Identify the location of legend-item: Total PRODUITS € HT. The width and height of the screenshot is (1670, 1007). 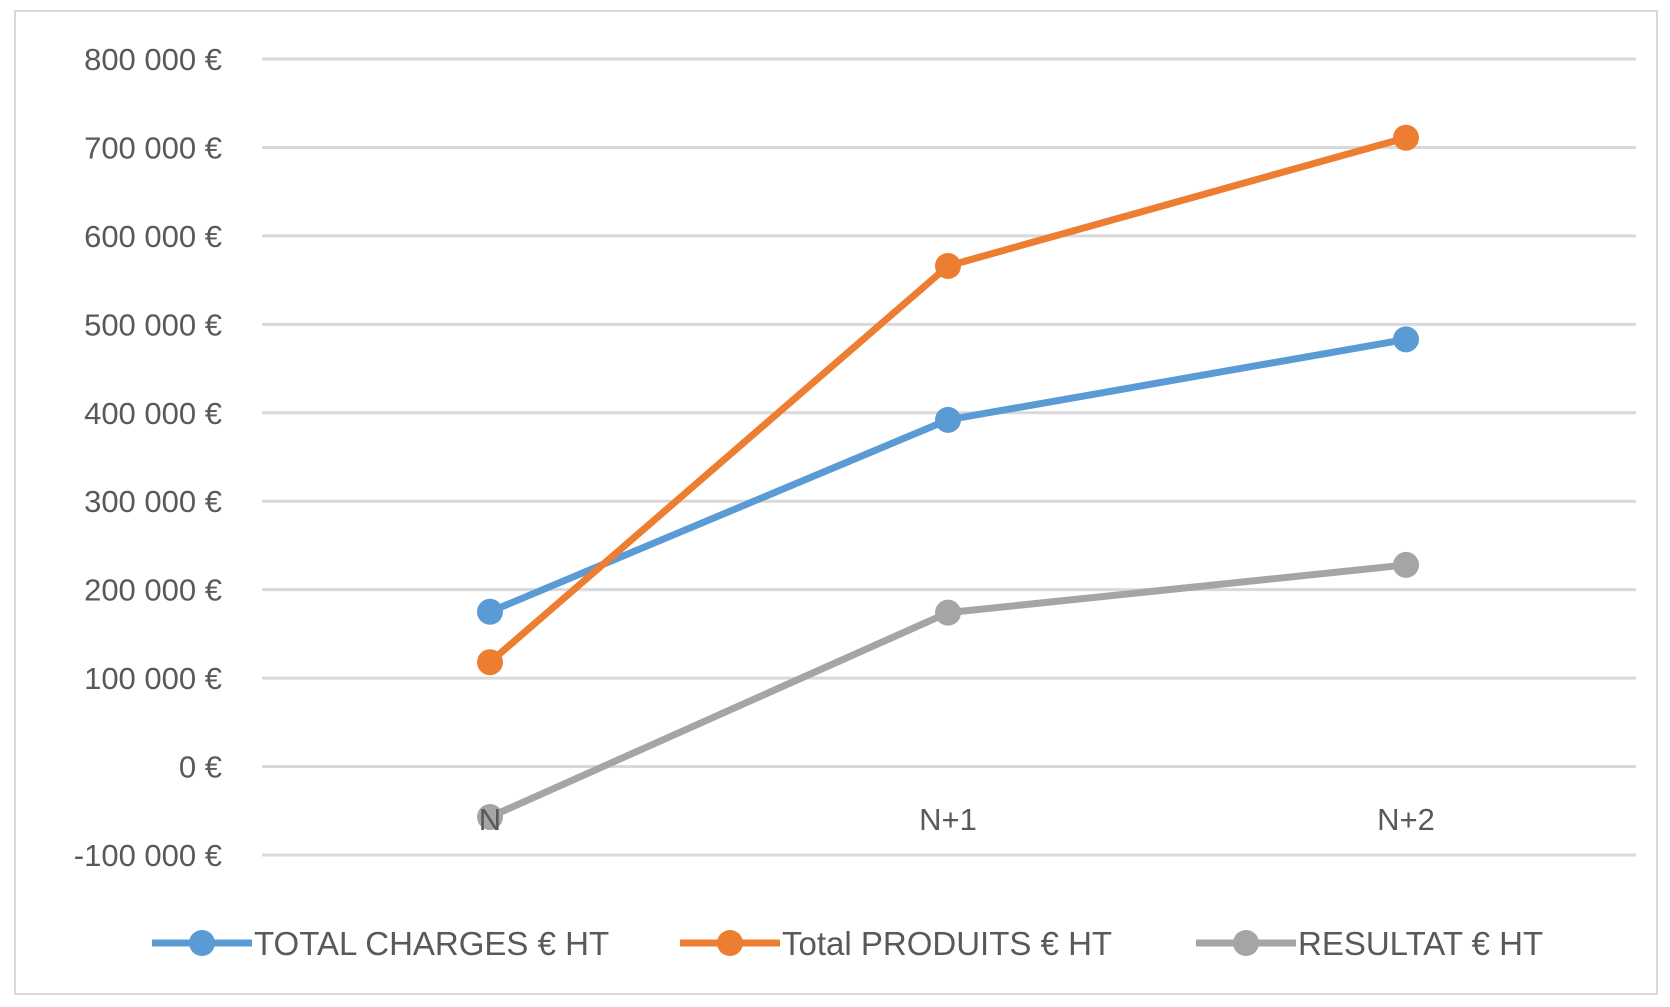
(896, 943).